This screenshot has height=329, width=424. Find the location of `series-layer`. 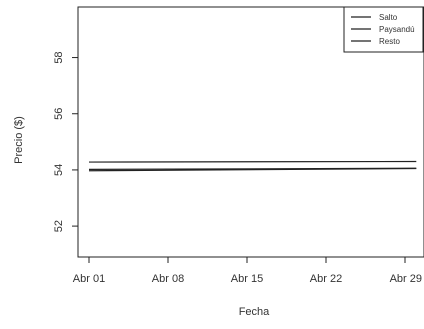

series-layer is located at coordinates (252, 166).